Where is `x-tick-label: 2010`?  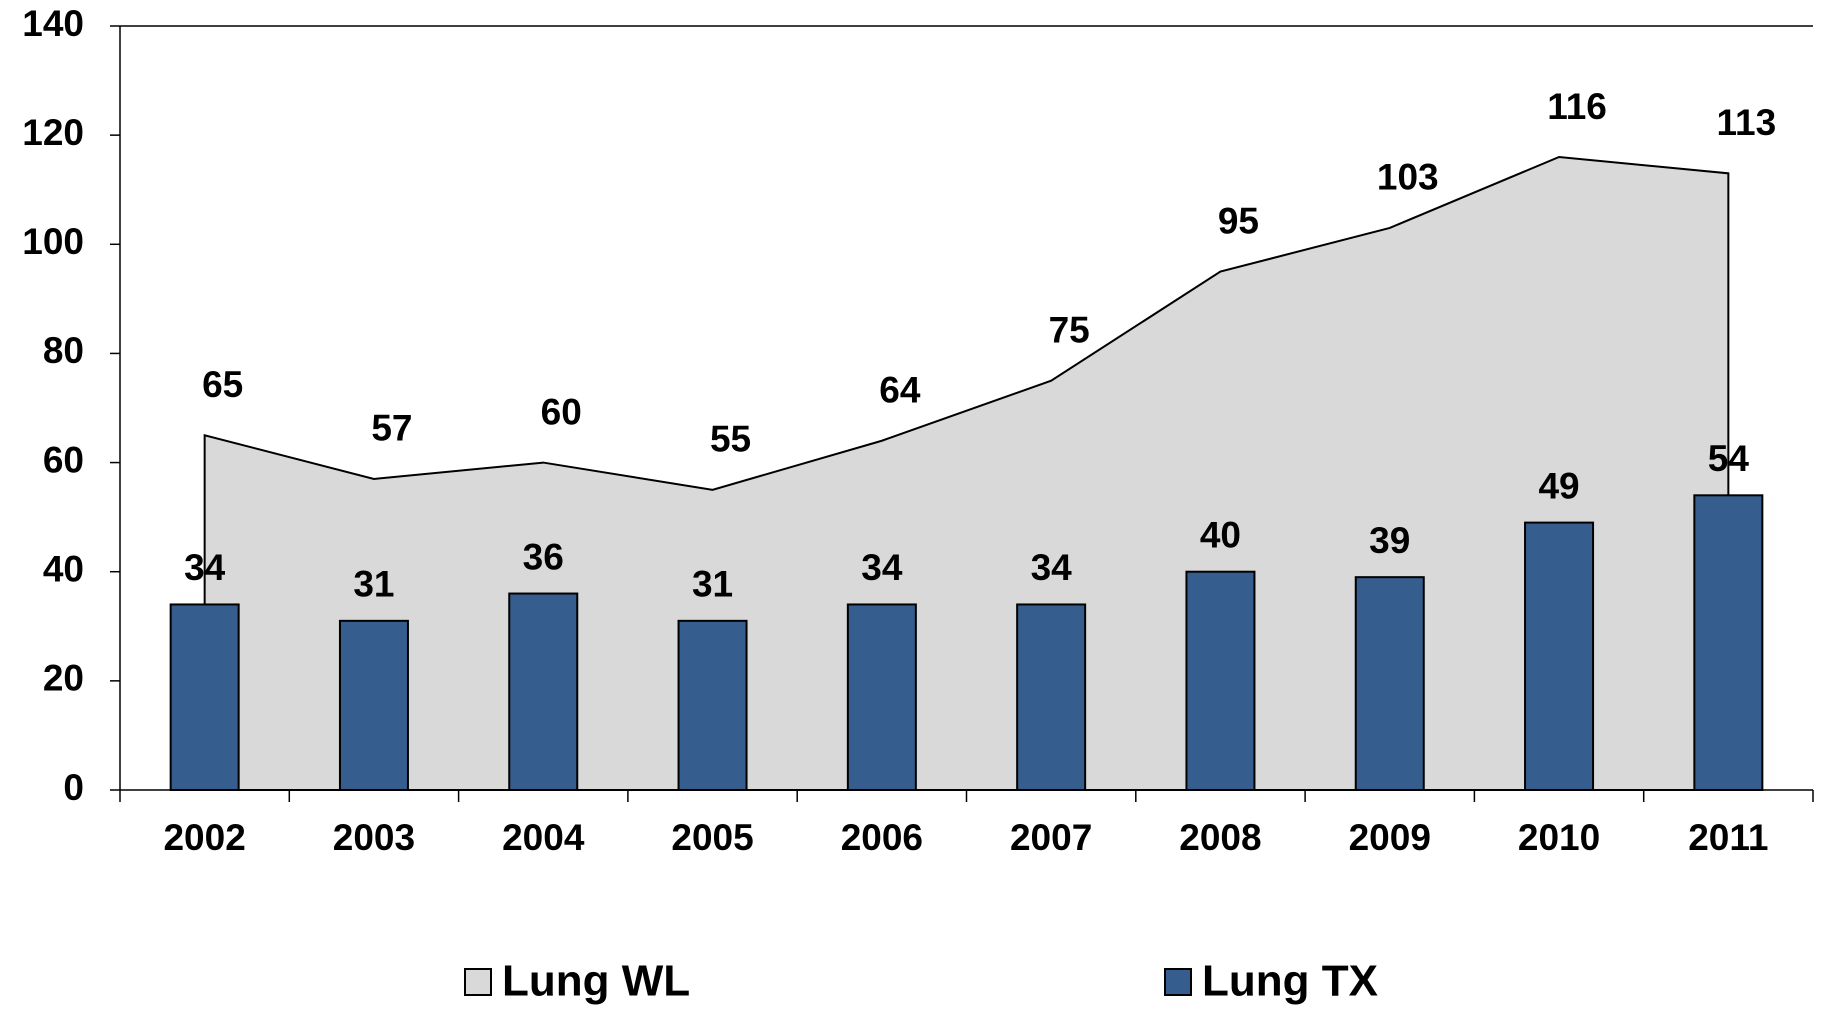 x-tick-label: 2010 is located at coordinates (1559, 837).